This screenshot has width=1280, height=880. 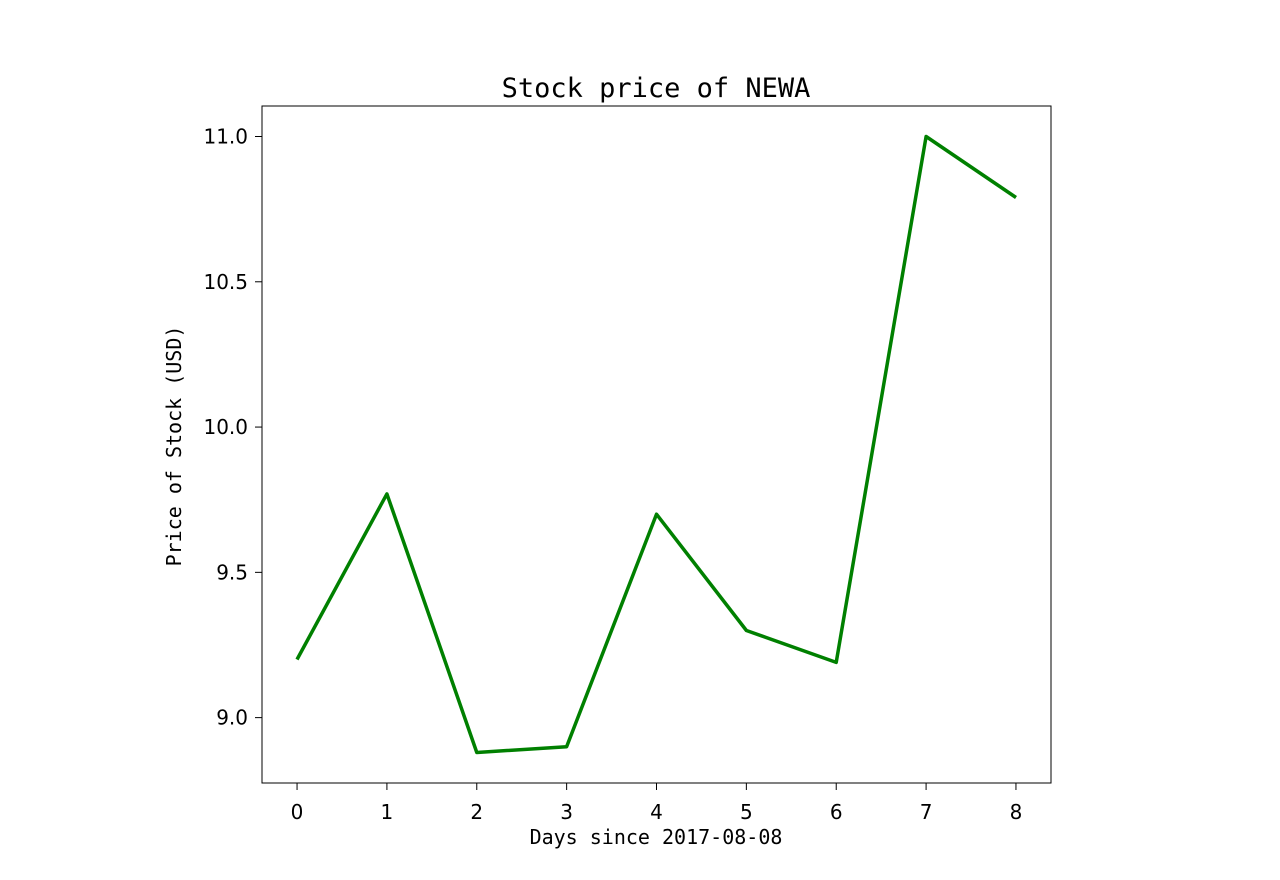 I want to click on x-tick-label: 5, so click(x=746, y=812).